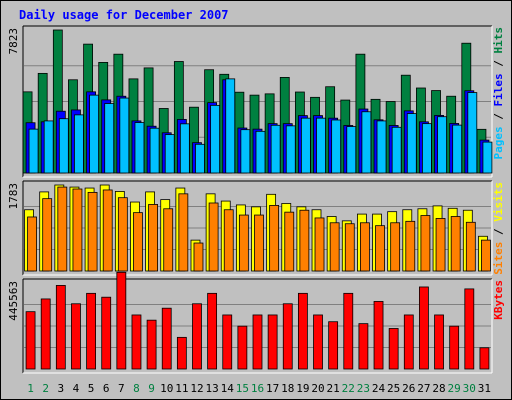 Image resolution: width=512 pixels, height=400 pixels. I want to click on x-tick-label: 12, so click(196, 388).